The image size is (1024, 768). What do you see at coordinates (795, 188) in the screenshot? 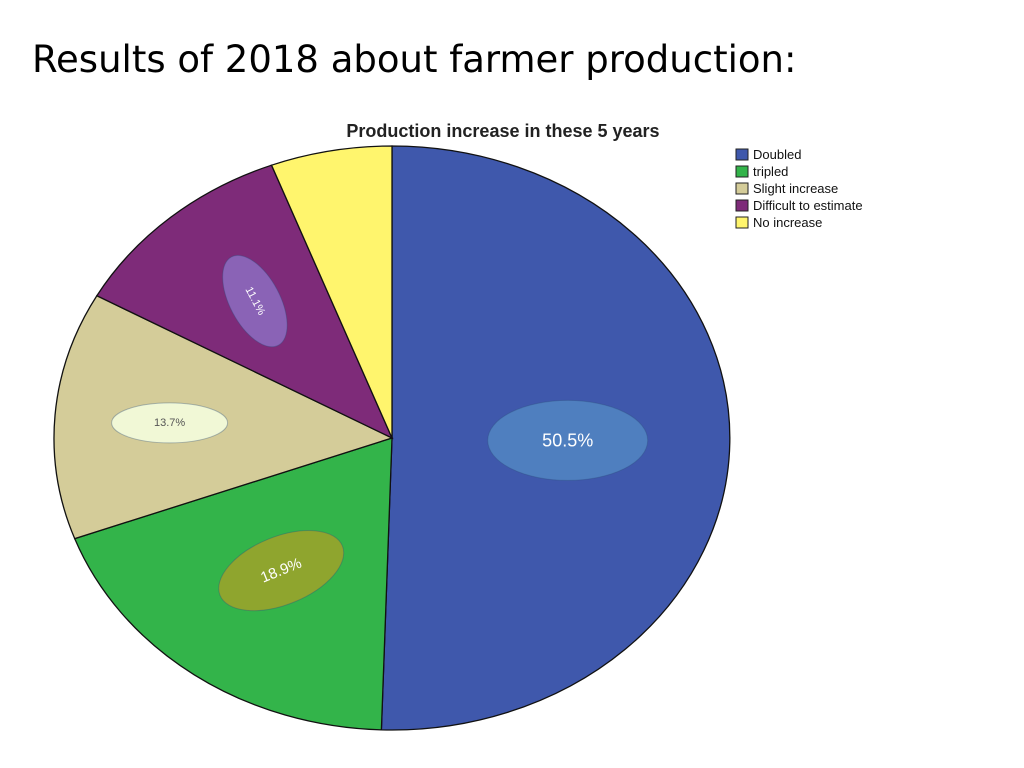
I see `legend-label-slight-increase: Slight increase` at bounding box center [795, 188].